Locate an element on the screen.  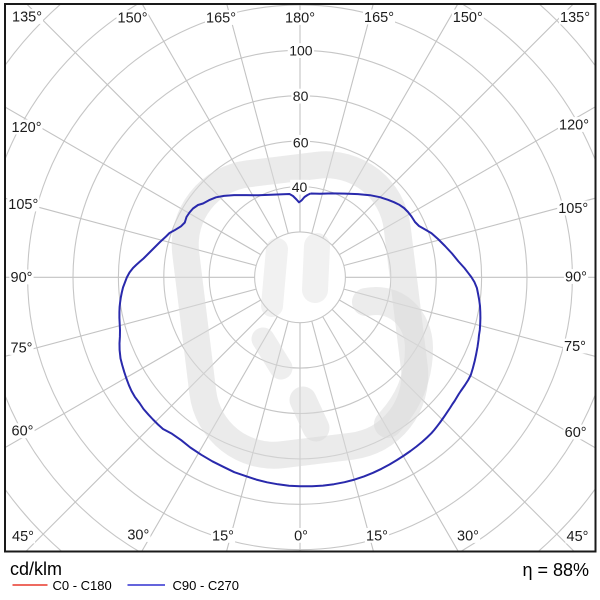
svg-text: η = 88% is located at coordinates (555, 570).